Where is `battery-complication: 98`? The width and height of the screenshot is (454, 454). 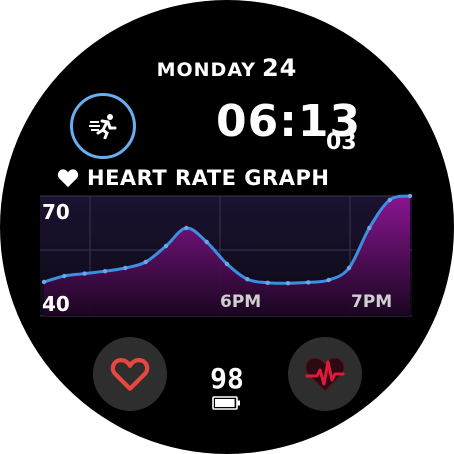 battery-complication: 98 is located at coordinates (227, 388).